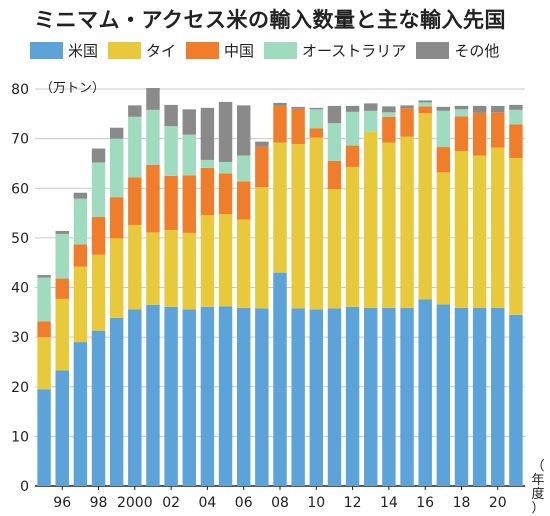 The image size is (550, 516). I want to click on legend-swatch-us, so click(46, 50).